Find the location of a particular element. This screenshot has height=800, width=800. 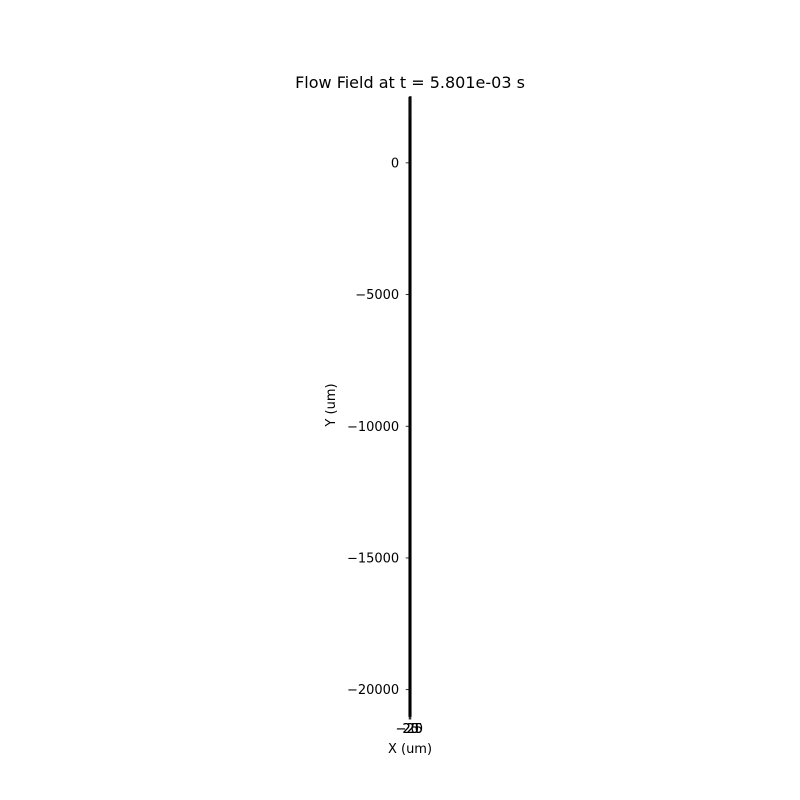

axes-frame is located at coordinates (410, 406).